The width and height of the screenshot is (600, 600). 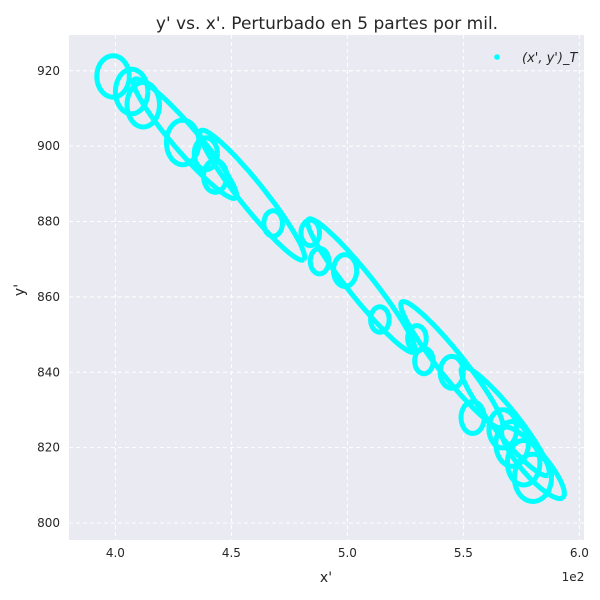 I want to click on y-tick-label: 920, so click(x=48, y=71).